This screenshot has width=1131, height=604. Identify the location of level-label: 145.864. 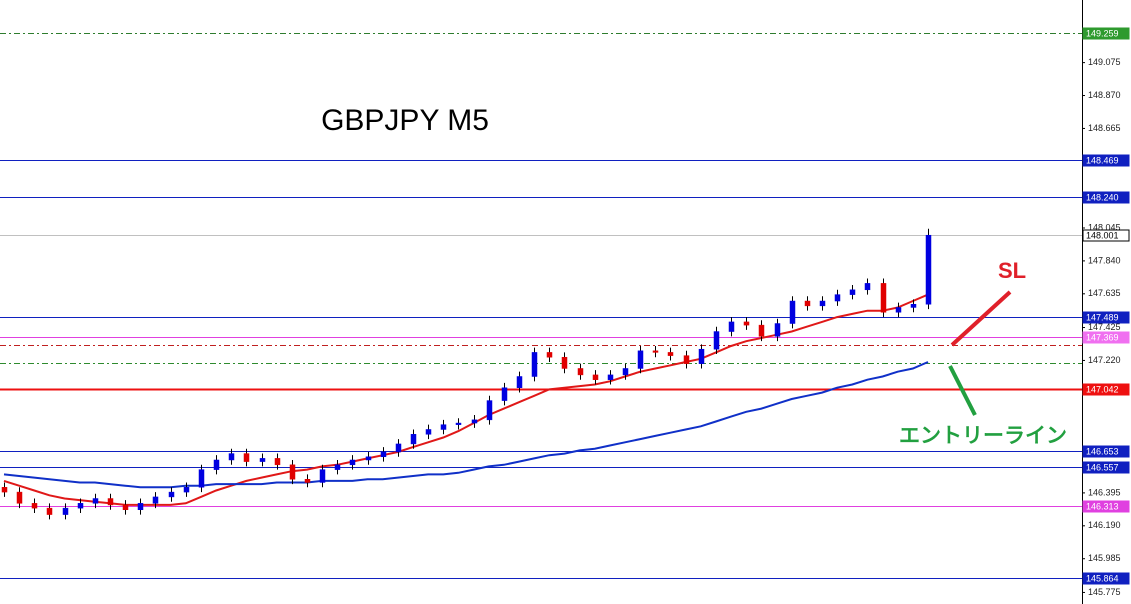
(1102, 578).